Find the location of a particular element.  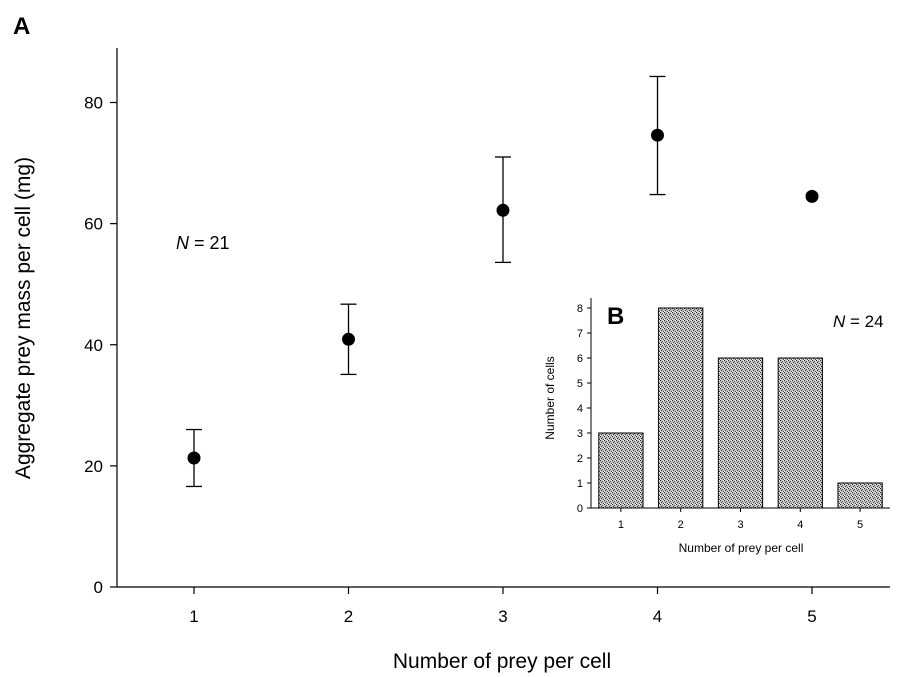

panel-a-y-tick-label: 60 is located at coordinates (93, 224).